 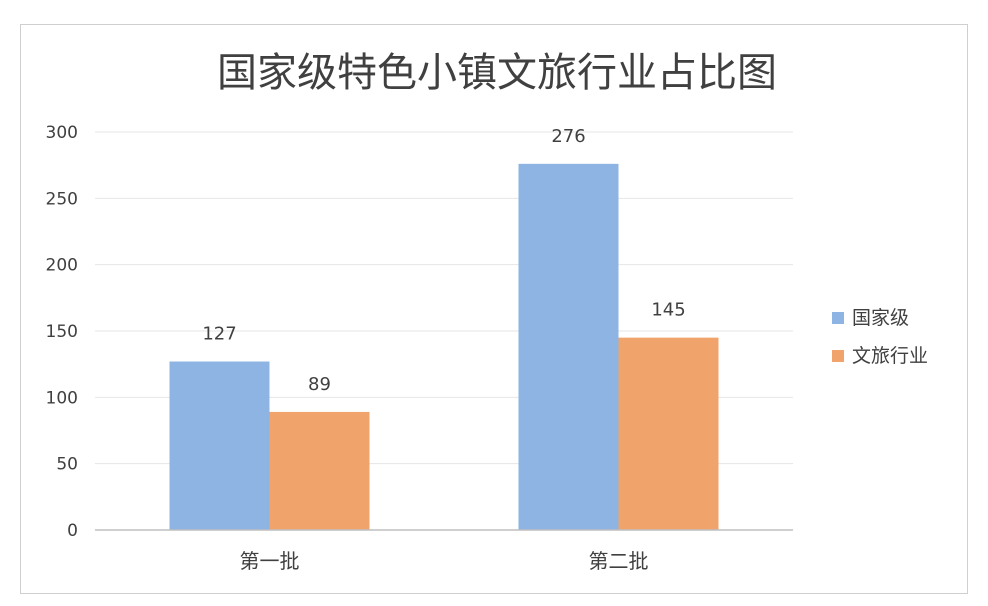 I want to click on x-category-label: 第一批, so click(x=270, y=561).